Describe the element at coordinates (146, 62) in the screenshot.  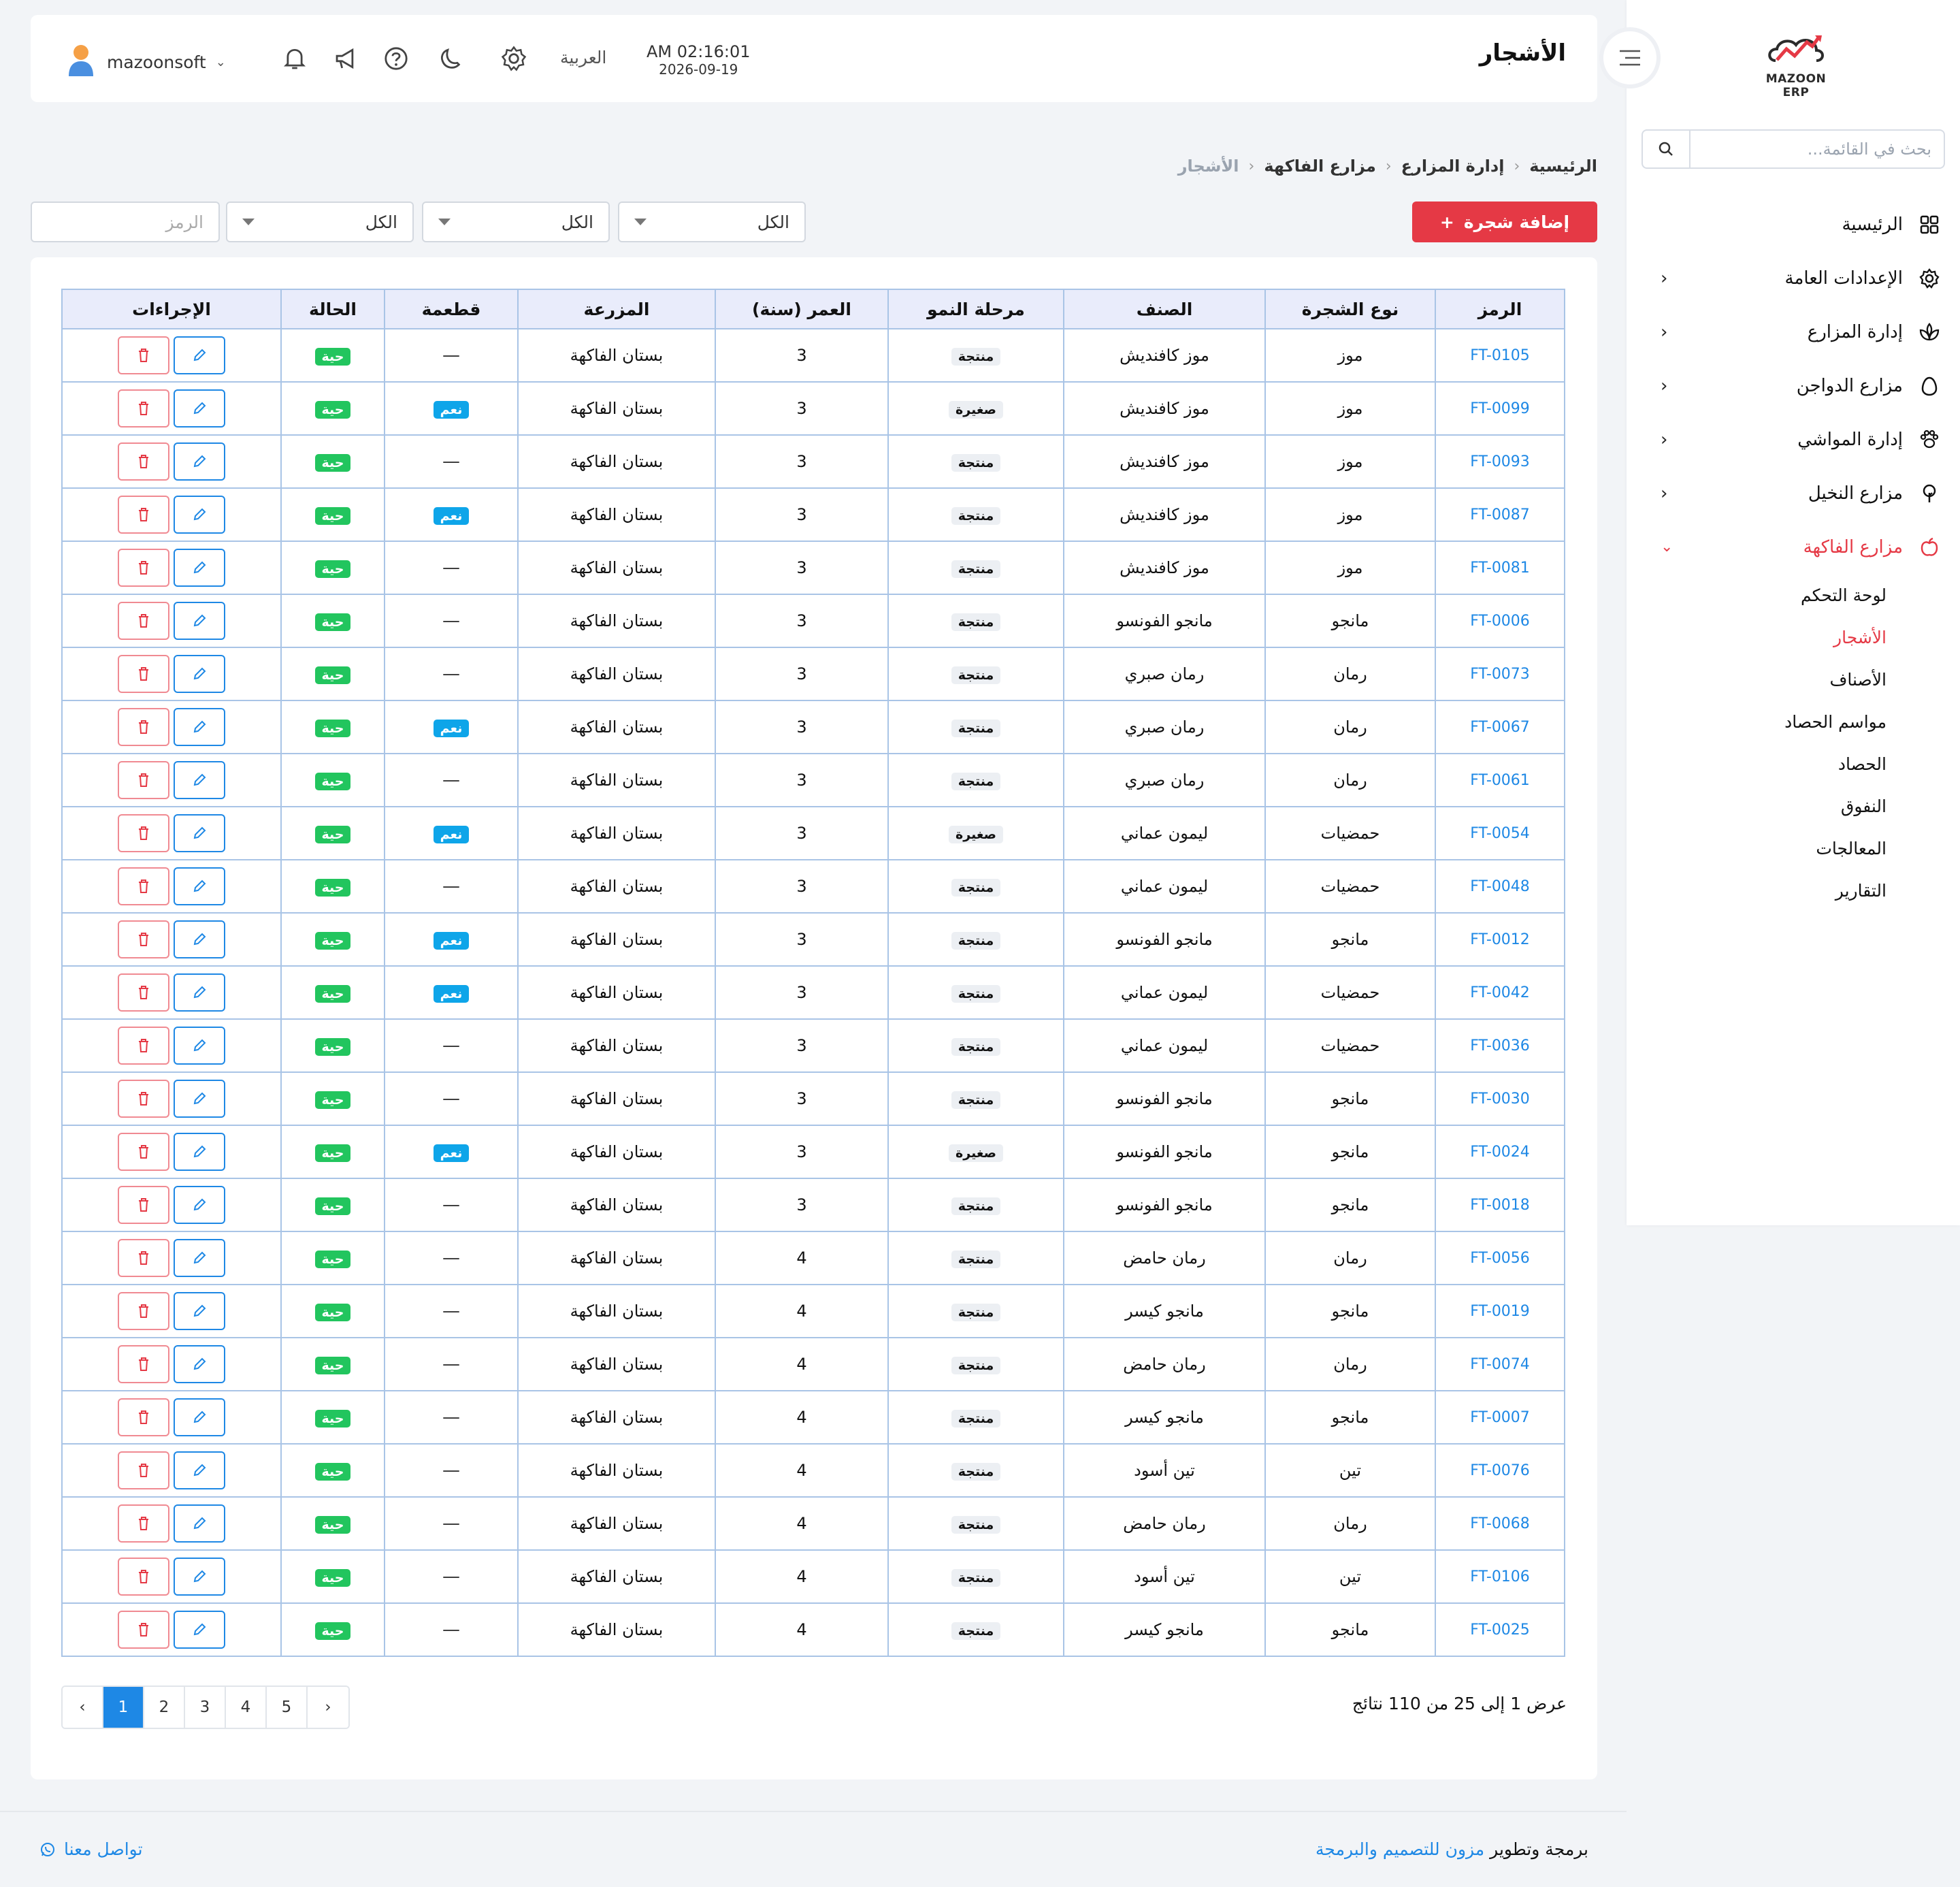
I see `user-menu: ⌄ mazoonsoft` at that location.